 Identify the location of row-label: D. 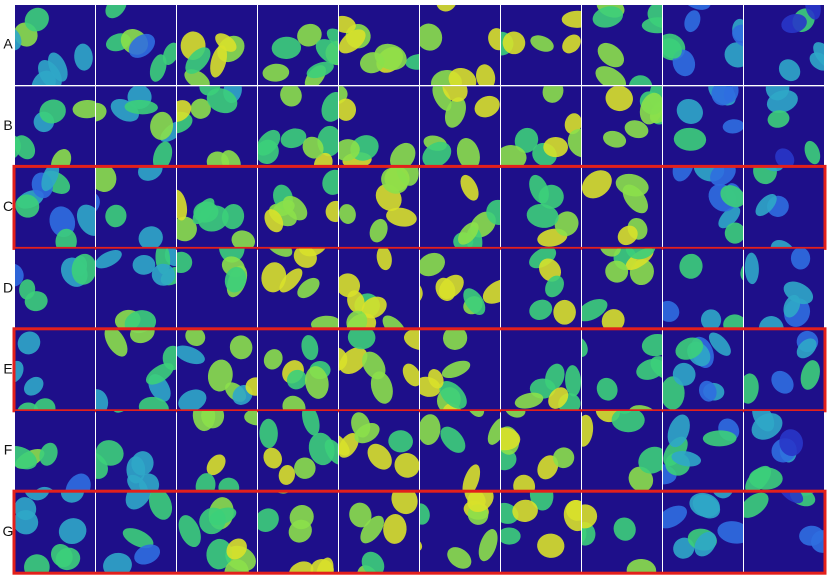
(8, 287).